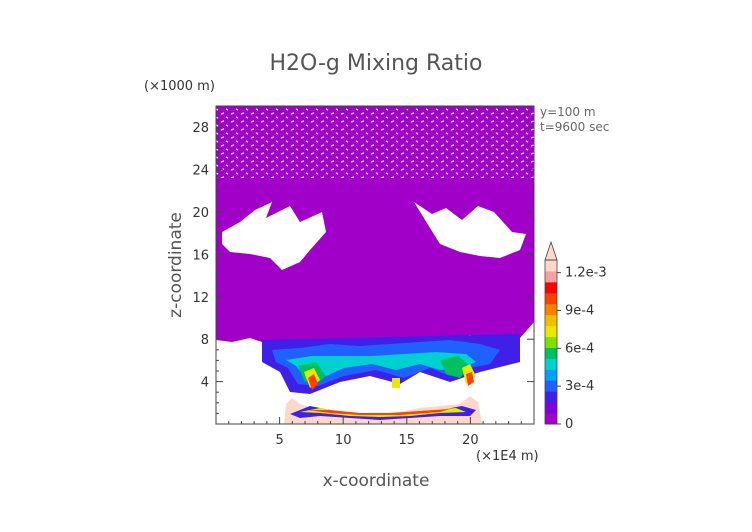 The width and height of the screenshot is (752, 532). I want to click on colorbar-tick-label: 6e-4, so click(579, 348).